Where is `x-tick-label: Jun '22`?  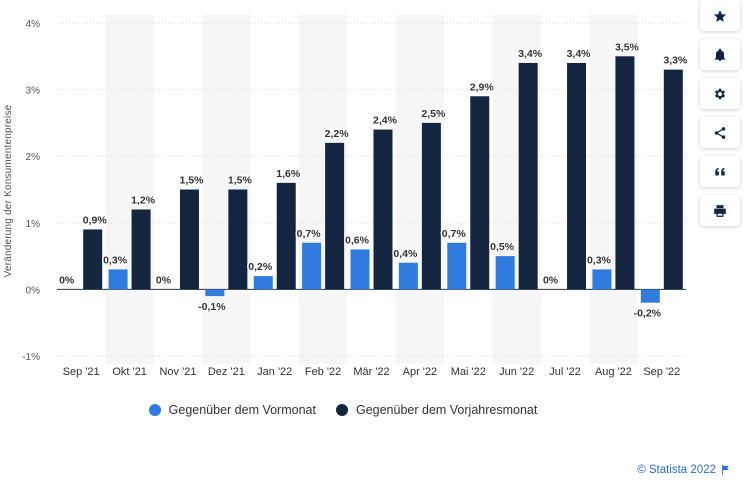
x-tick-label: Jun '22 is located at coordinates (516, 372).